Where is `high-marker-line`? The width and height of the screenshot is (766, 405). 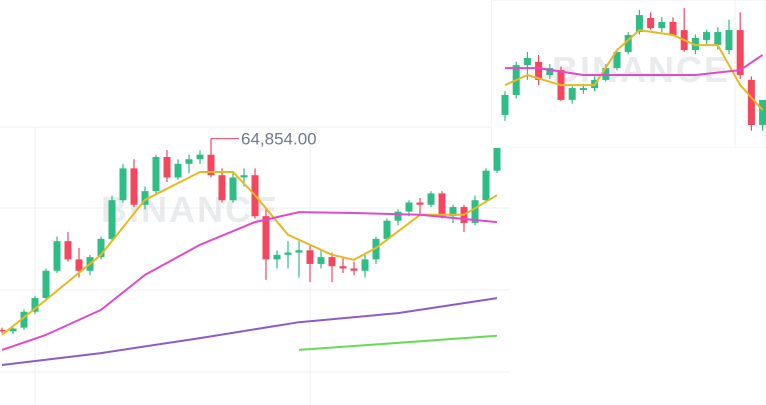
high-marker-line is located at coordinates (224, 141).